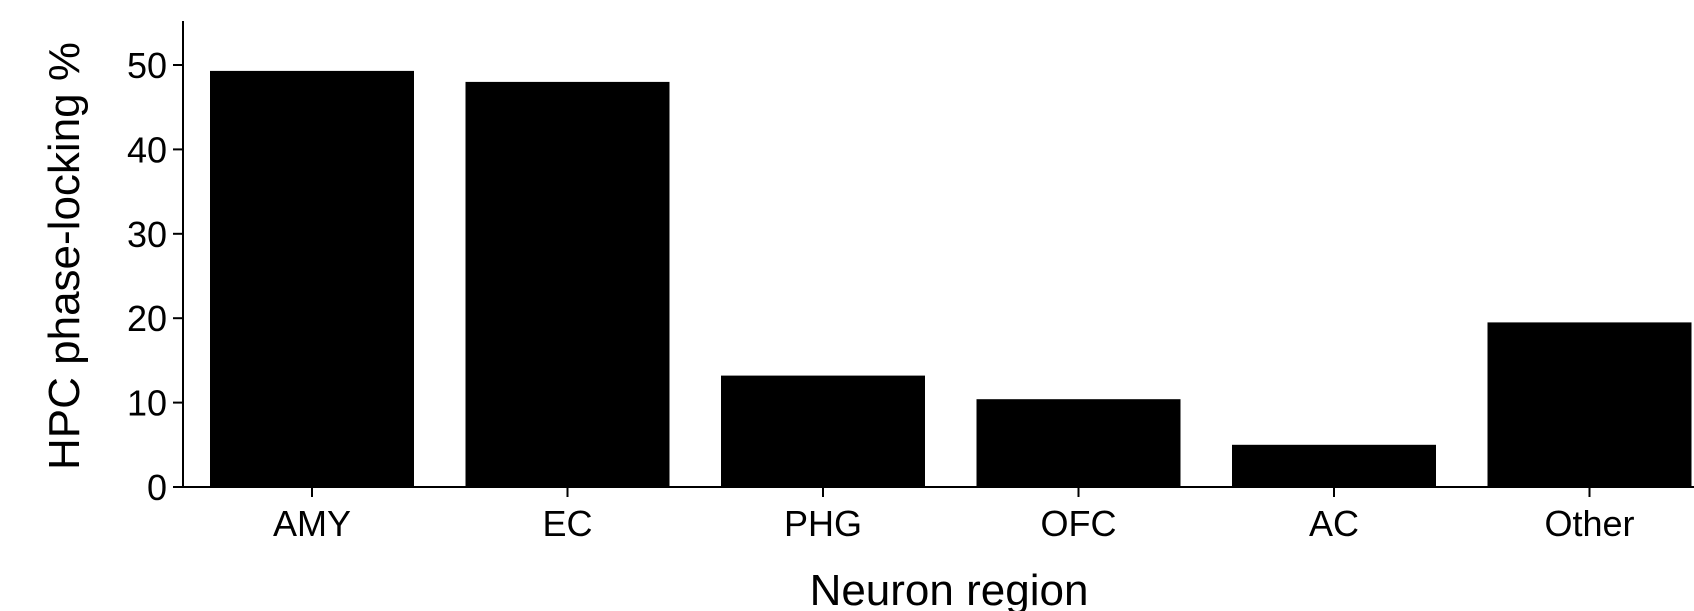  I want to click on bar-amy, so click(312, 279).